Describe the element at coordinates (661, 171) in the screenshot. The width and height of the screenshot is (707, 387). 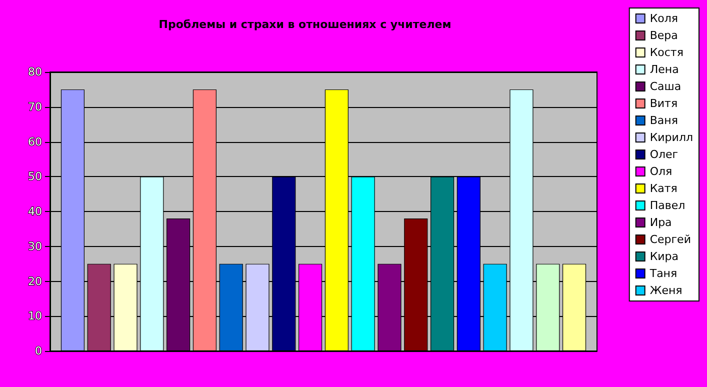
I see `legend-label: Оля` at that location.